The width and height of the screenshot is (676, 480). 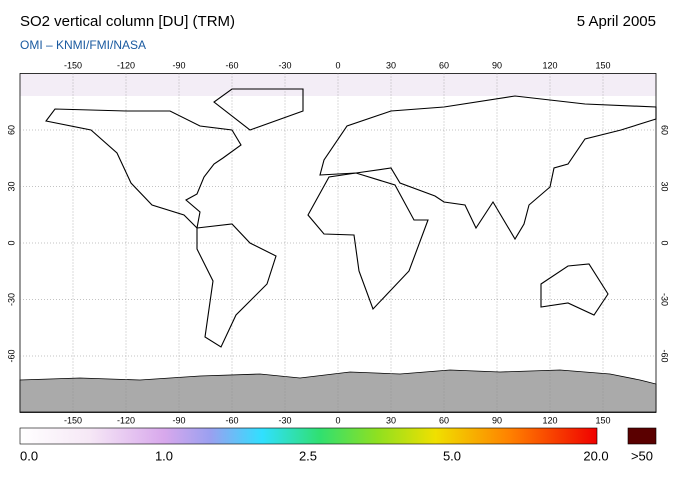 I want to click on lat-label-right: 60, so click(x=665, y=130).